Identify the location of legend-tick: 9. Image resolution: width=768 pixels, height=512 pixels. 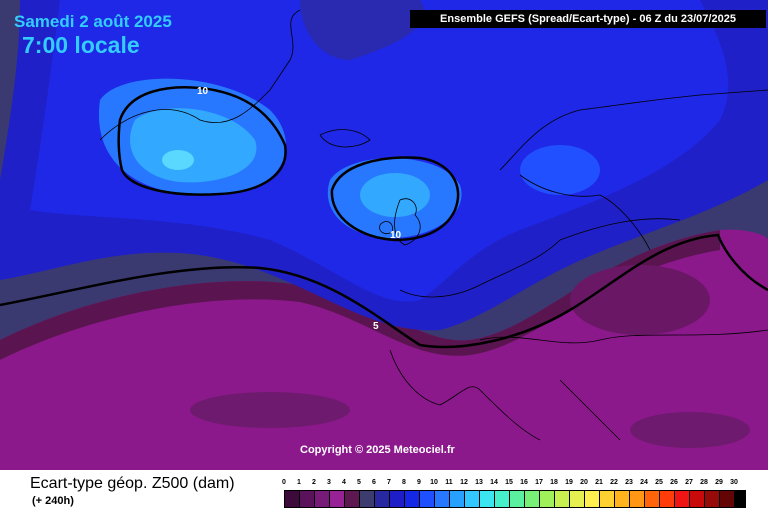
(419, 482).